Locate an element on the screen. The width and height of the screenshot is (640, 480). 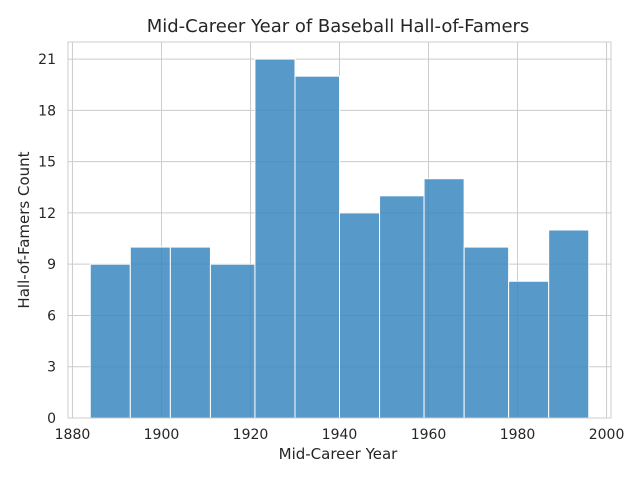
x-tick-label: 1900 is located at coordinates (162, 435).